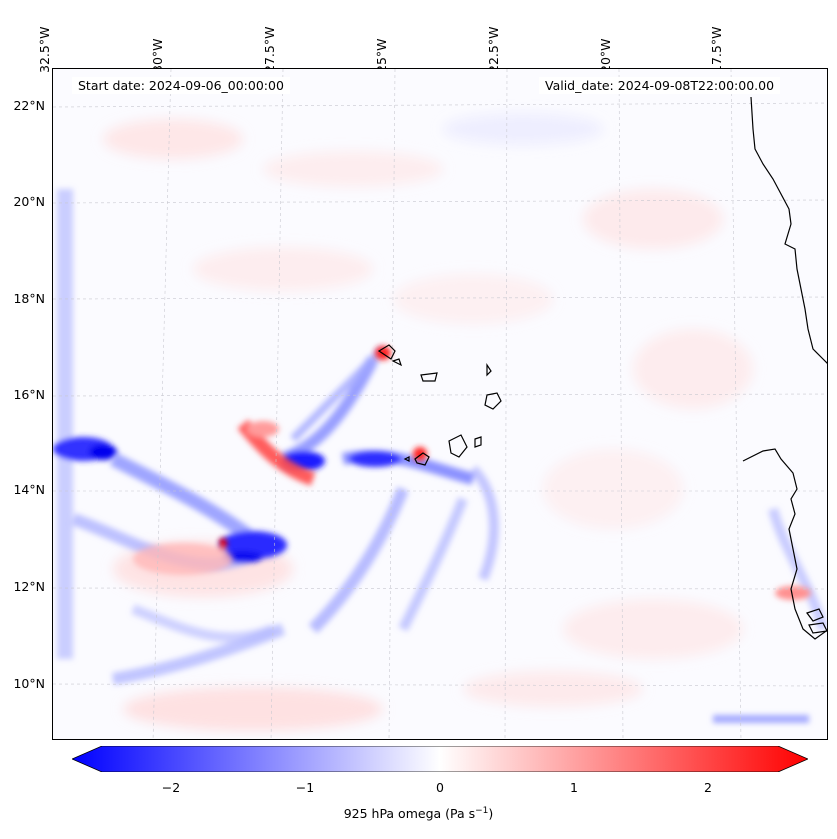 This screenshot has height=839, width=837. I want to click on colorbar, so click(440, 759).